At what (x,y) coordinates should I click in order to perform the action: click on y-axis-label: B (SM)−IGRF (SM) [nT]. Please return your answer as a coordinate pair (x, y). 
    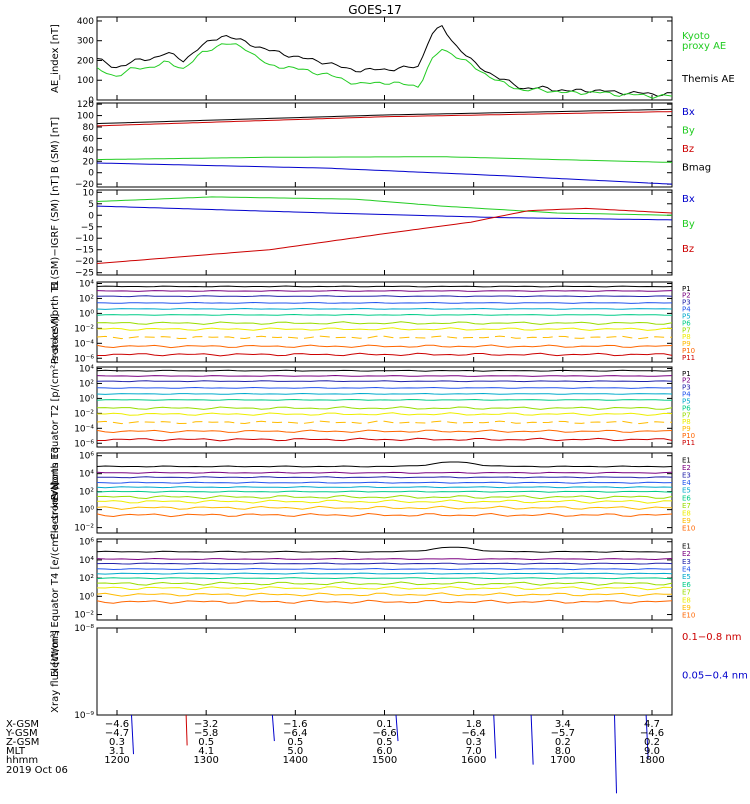
    Looking at the image, I should click on (55, 232).